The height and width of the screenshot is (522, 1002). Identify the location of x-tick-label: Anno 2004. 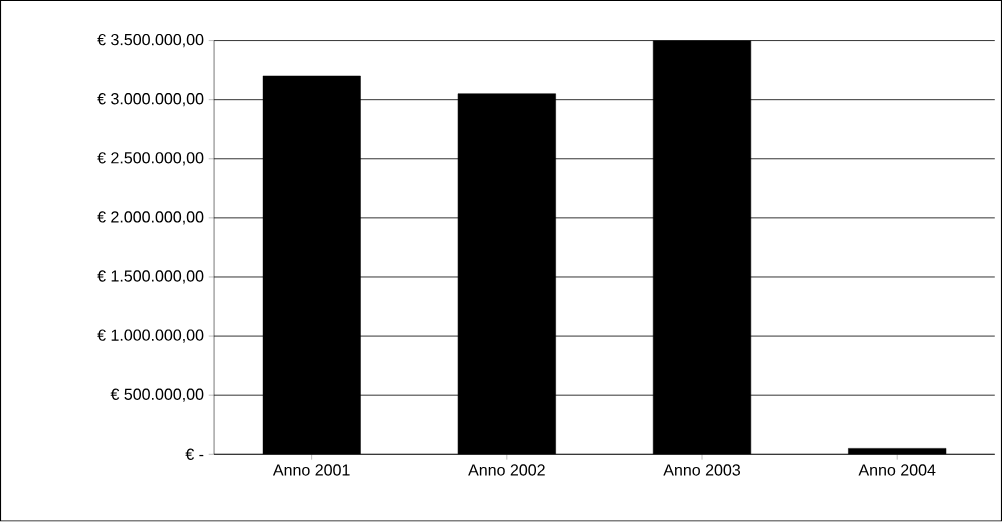
(897, 470).